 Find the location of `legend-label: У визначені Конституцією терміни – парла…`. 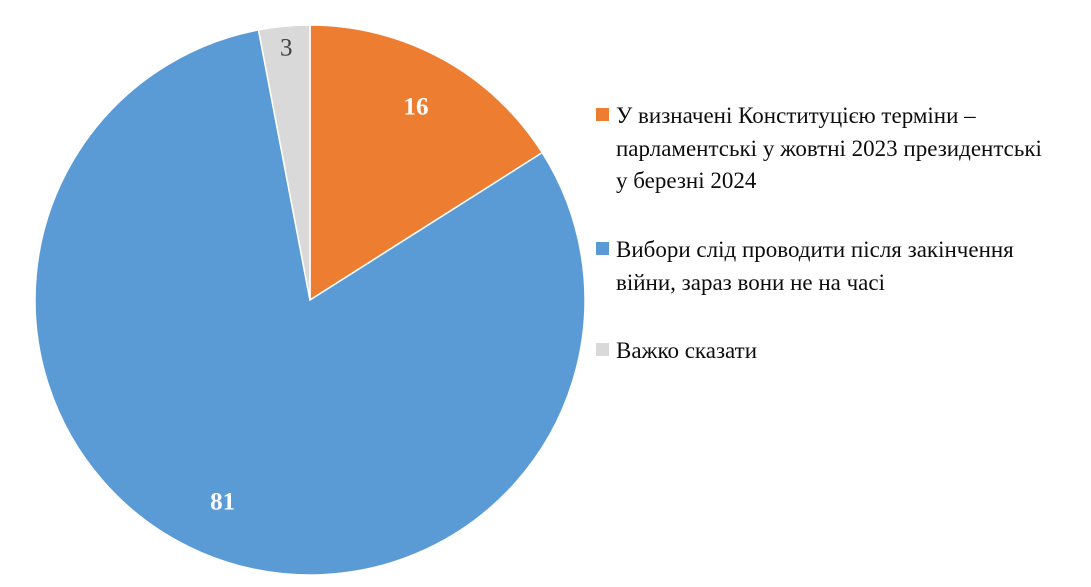

legend-label: У визначені Конституцією терміни – парла… is located at coordinates (829, 148).